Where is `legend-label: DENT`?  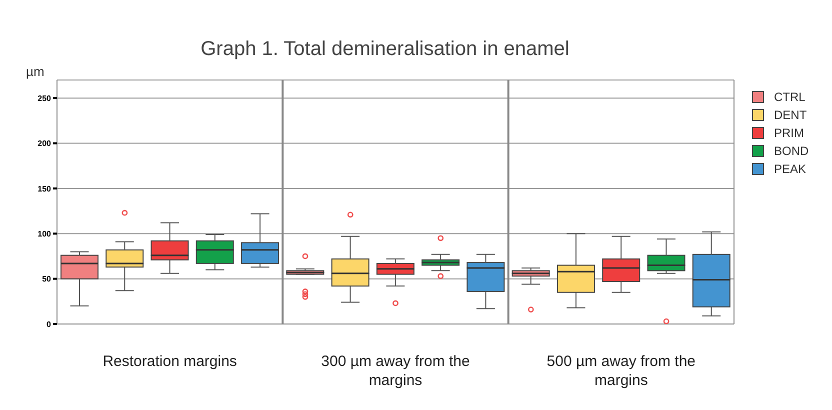
legend-label: DENT is located at coordinates (790, 115).